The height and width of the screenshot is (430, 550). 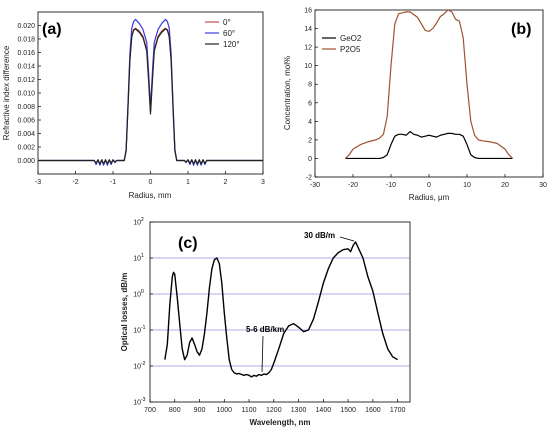 What do you see at coordinates (319, 235) in the screenshot?
I see `chart-c-annotation-peak: 30 dB/m` at bounding box center [319, 235].